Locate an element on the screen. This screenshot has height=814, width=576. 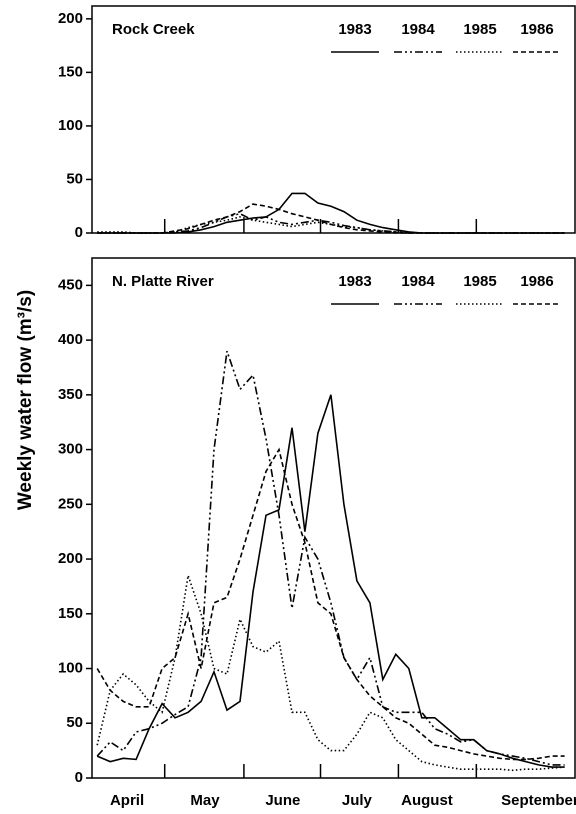
y-tick-label: 350 is located at coordinates (70, 394).